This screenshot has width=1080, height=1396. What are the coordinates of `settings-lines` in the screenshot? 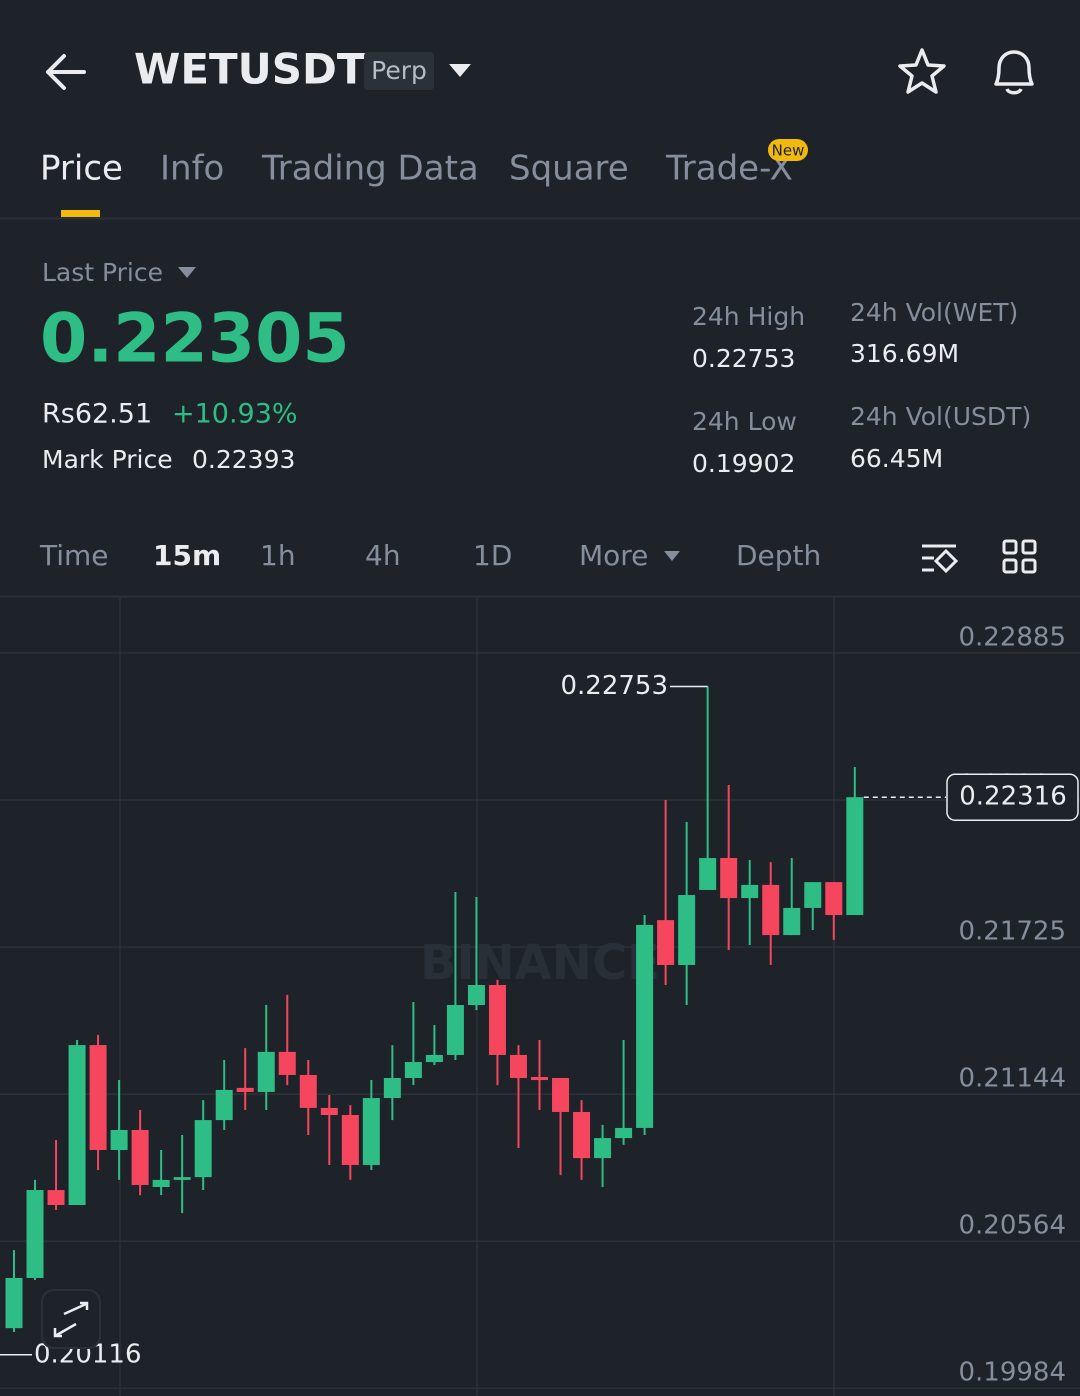 It's located at (939, 558).